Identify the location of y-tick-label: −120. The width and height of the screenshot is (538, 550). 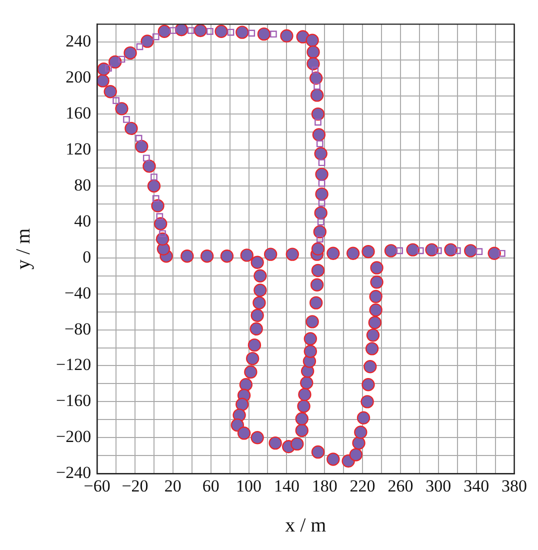
(74, 364).